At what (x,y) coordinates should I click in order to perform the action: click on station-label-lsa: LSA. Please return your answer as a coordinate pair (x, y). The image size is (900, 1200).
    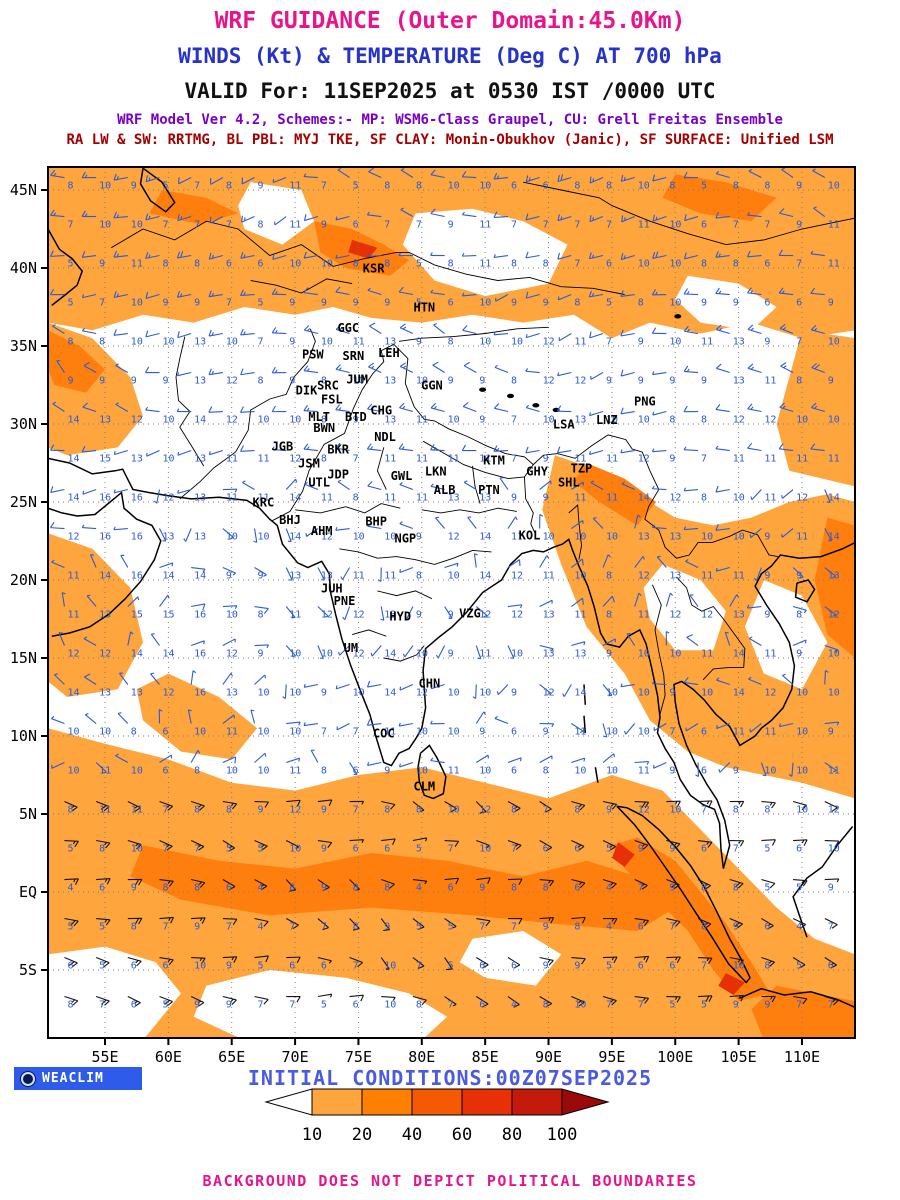
    Looking at the image, I should click on (564, 425).